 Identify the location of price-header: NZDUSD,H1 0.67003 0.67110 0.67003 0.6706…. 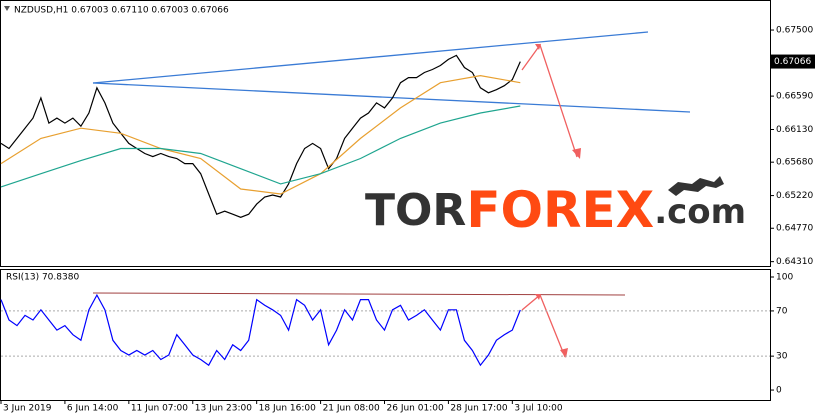
(121, 11).